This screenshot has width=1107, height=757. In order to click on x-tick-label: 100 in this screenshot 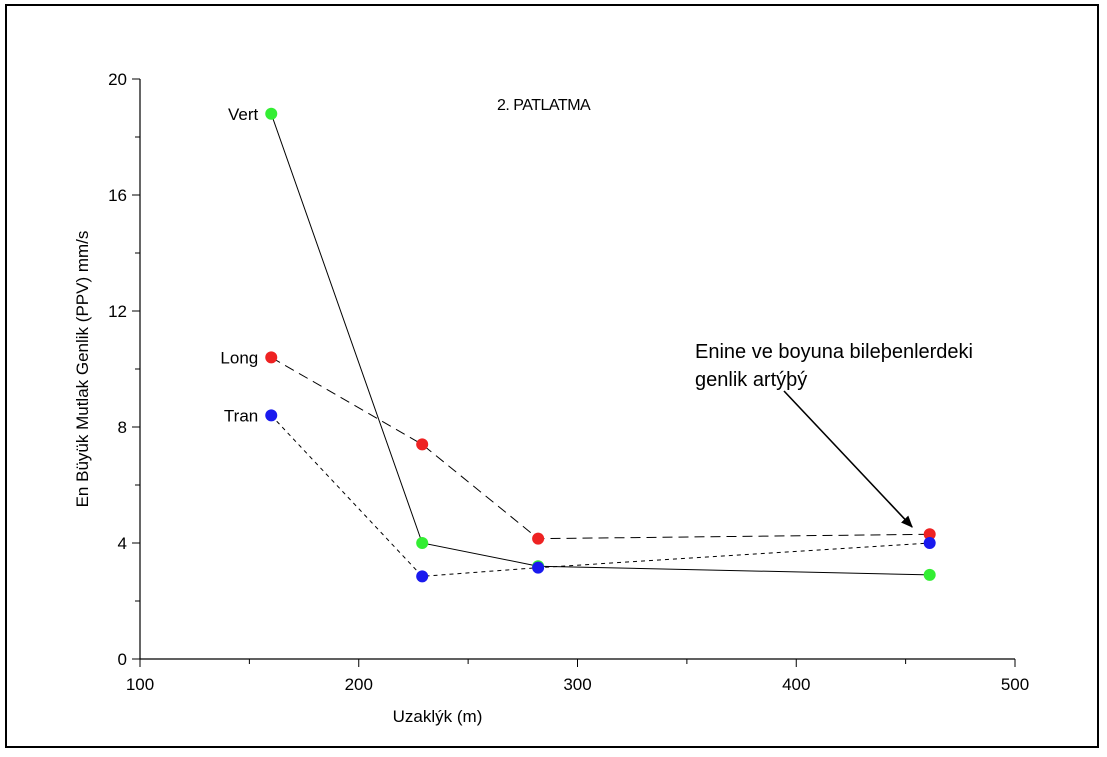, I will do `click(140, 684)`.